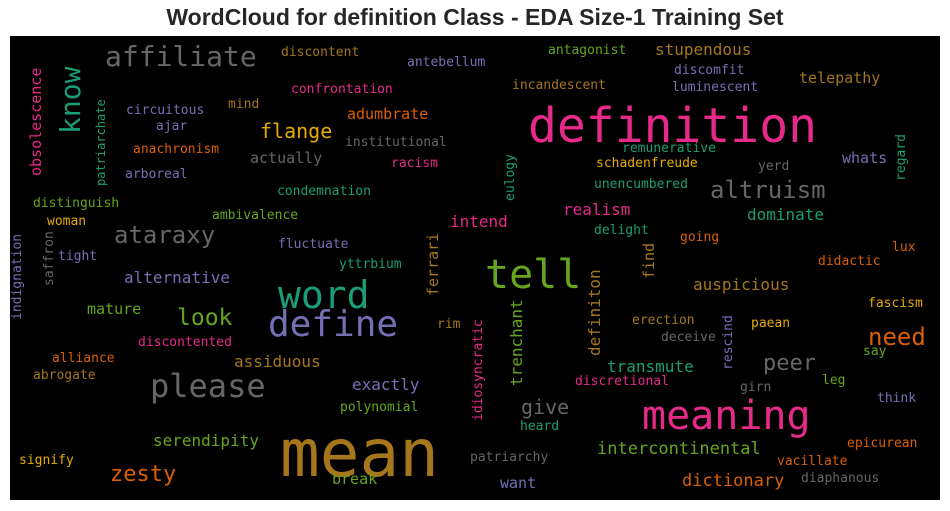 This screenshot has height=511, width=950. I want to click on word-idiosyncratic: idiosyncratic, so click(478, 370).